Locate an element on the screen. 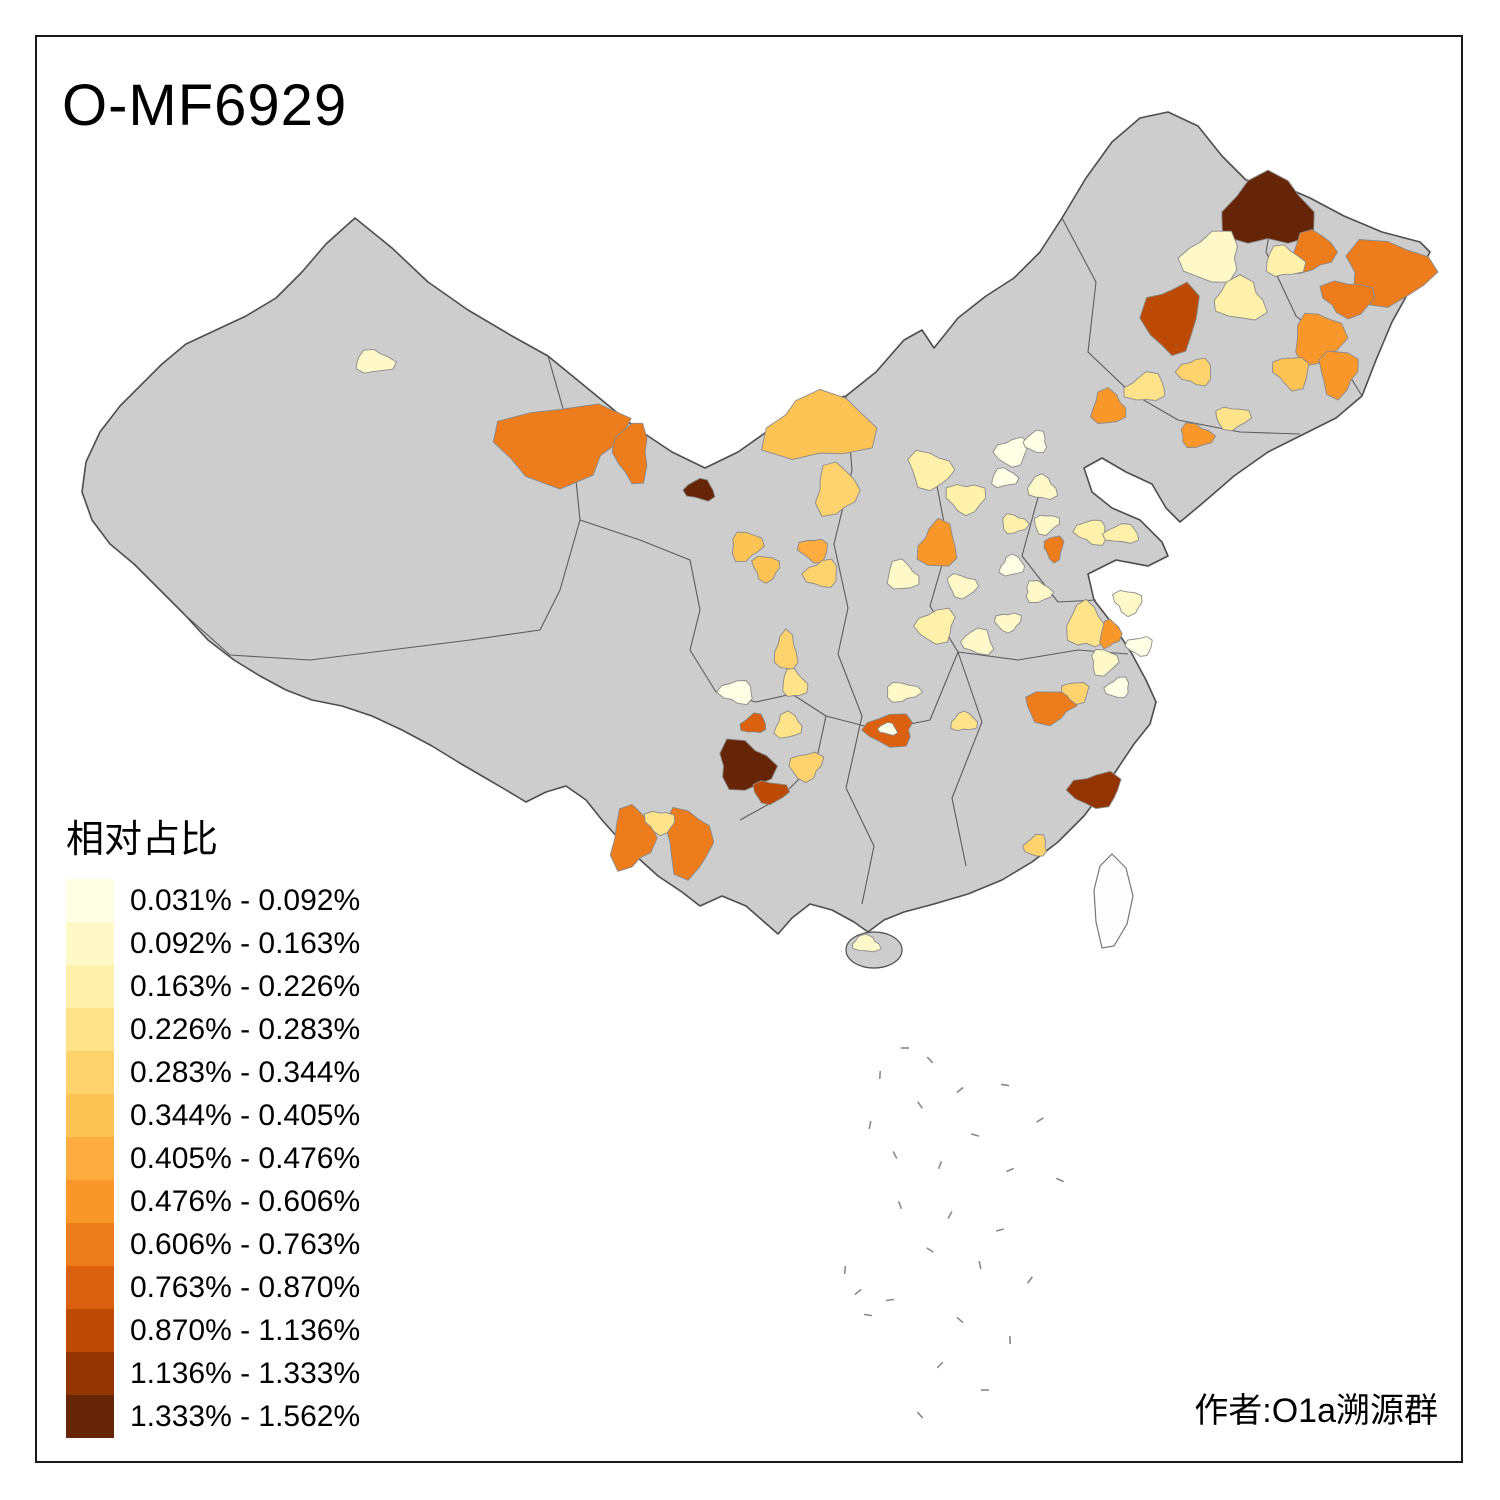  legend-range-label: 1.333% - 1.562% is located at coordinates (245, 1416).